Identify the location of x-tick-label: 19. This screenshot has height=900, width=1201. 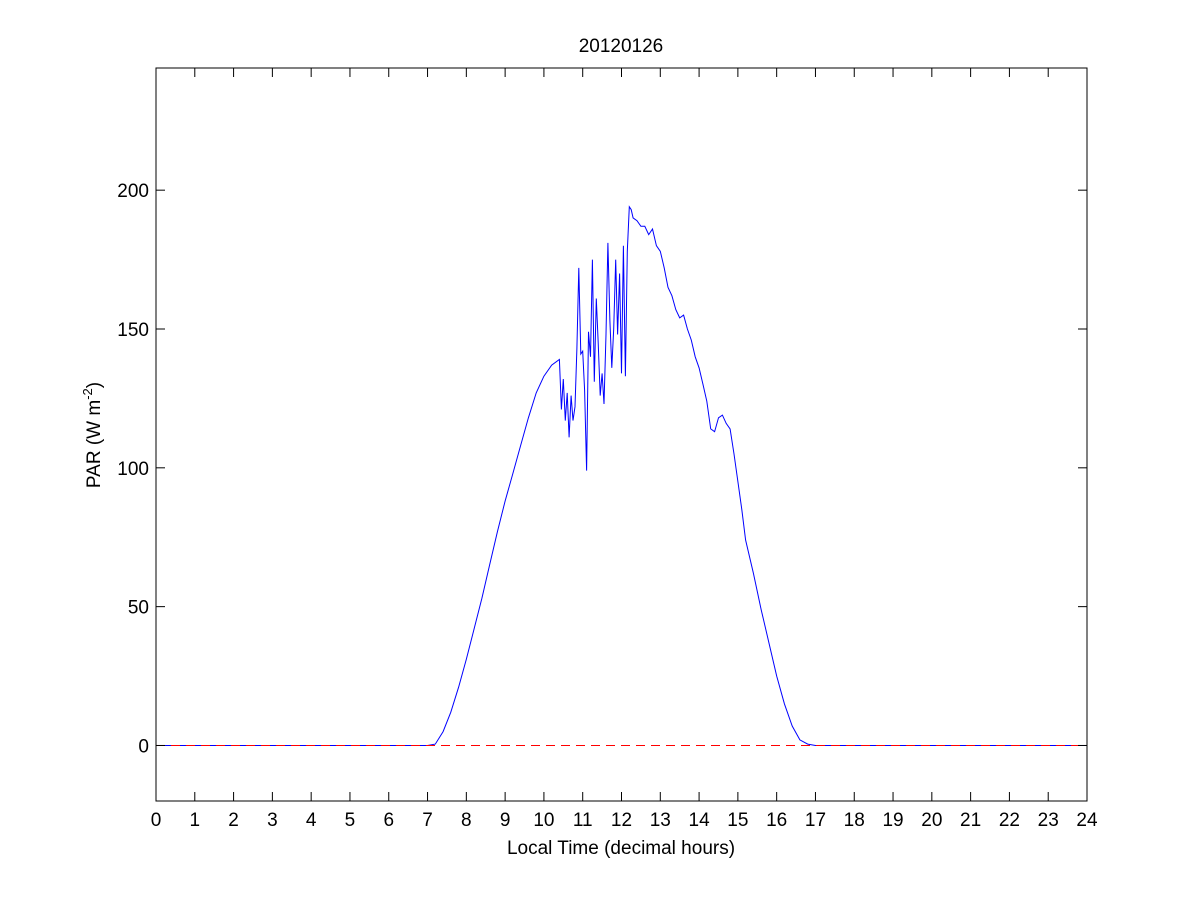
(892, 820).